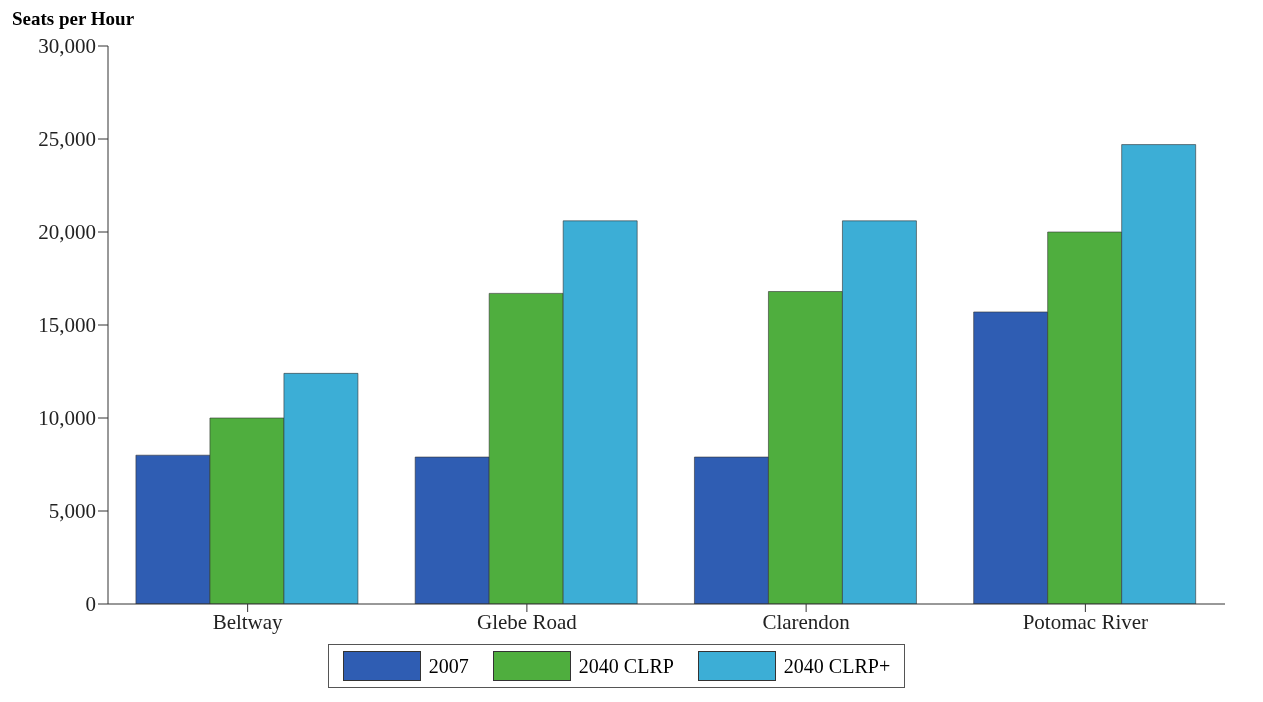  What do you see at coordinates (248, 621) in the screenshot?
I see `x-tick-label: Beltway` at bounding box center [248, 621].